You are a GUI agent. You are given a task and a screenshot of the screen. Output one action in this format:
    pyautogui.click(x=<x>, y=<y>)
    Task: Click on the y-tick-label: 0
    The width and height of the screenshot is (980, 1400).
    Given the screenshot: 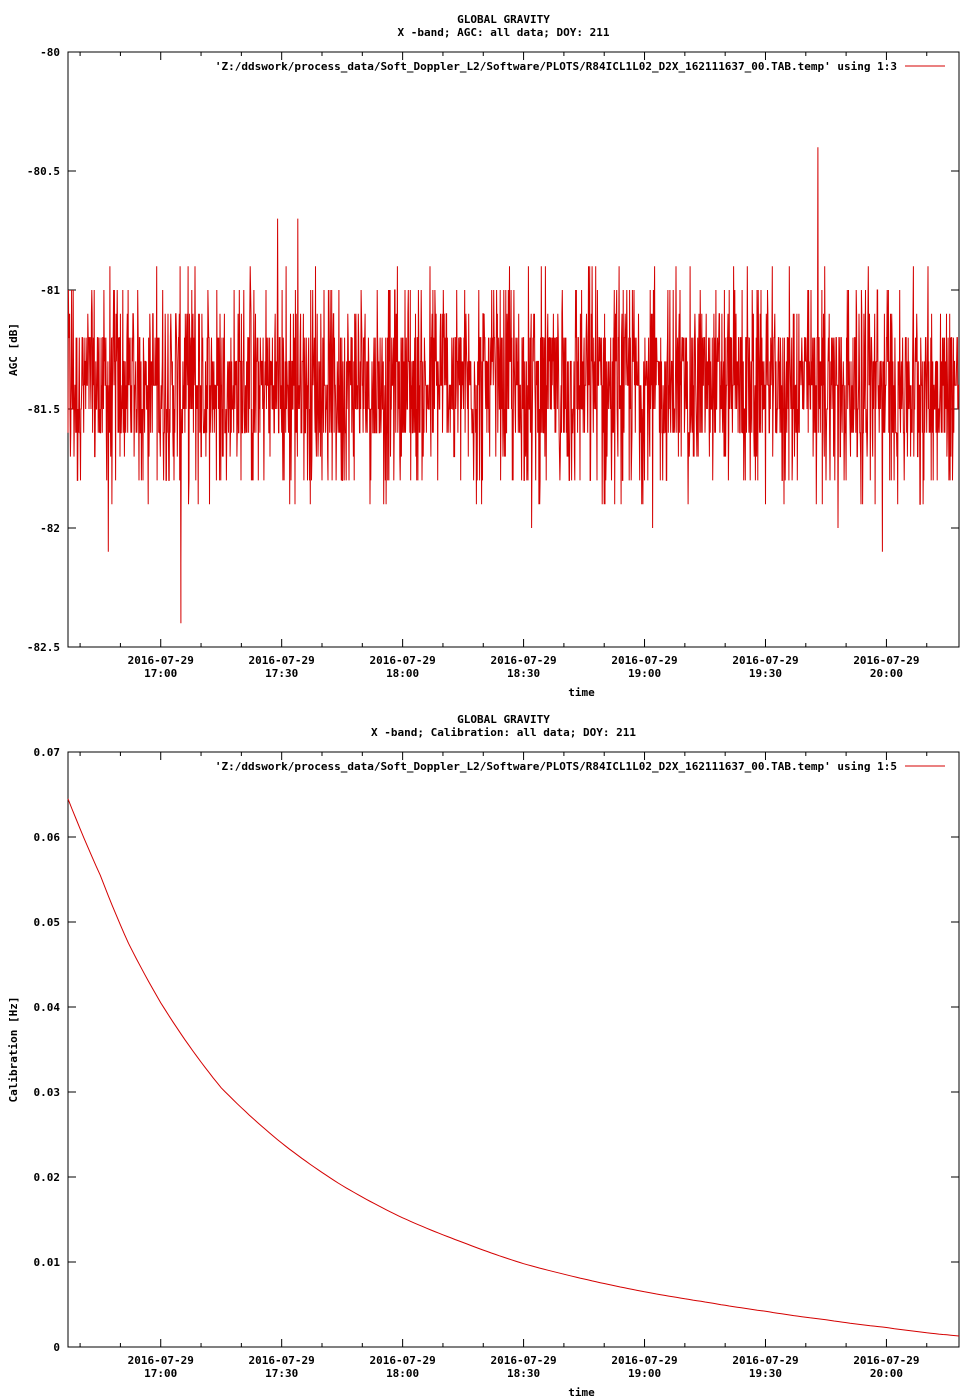 What is the action you would take?
    pyautogui.click(x=56, y=1347)
    